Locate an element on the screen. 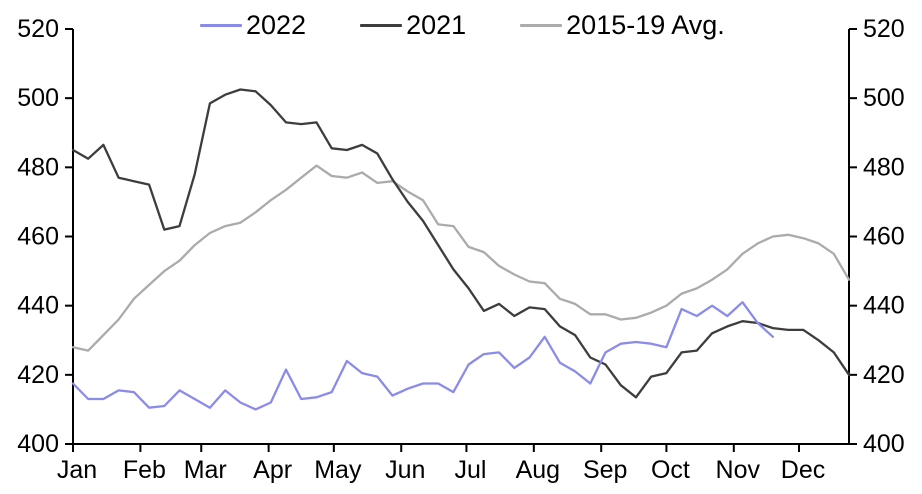 The height and width of the screenshot is (494, 922). legend-swatch-2022-line is located at coordinates (221, 25).